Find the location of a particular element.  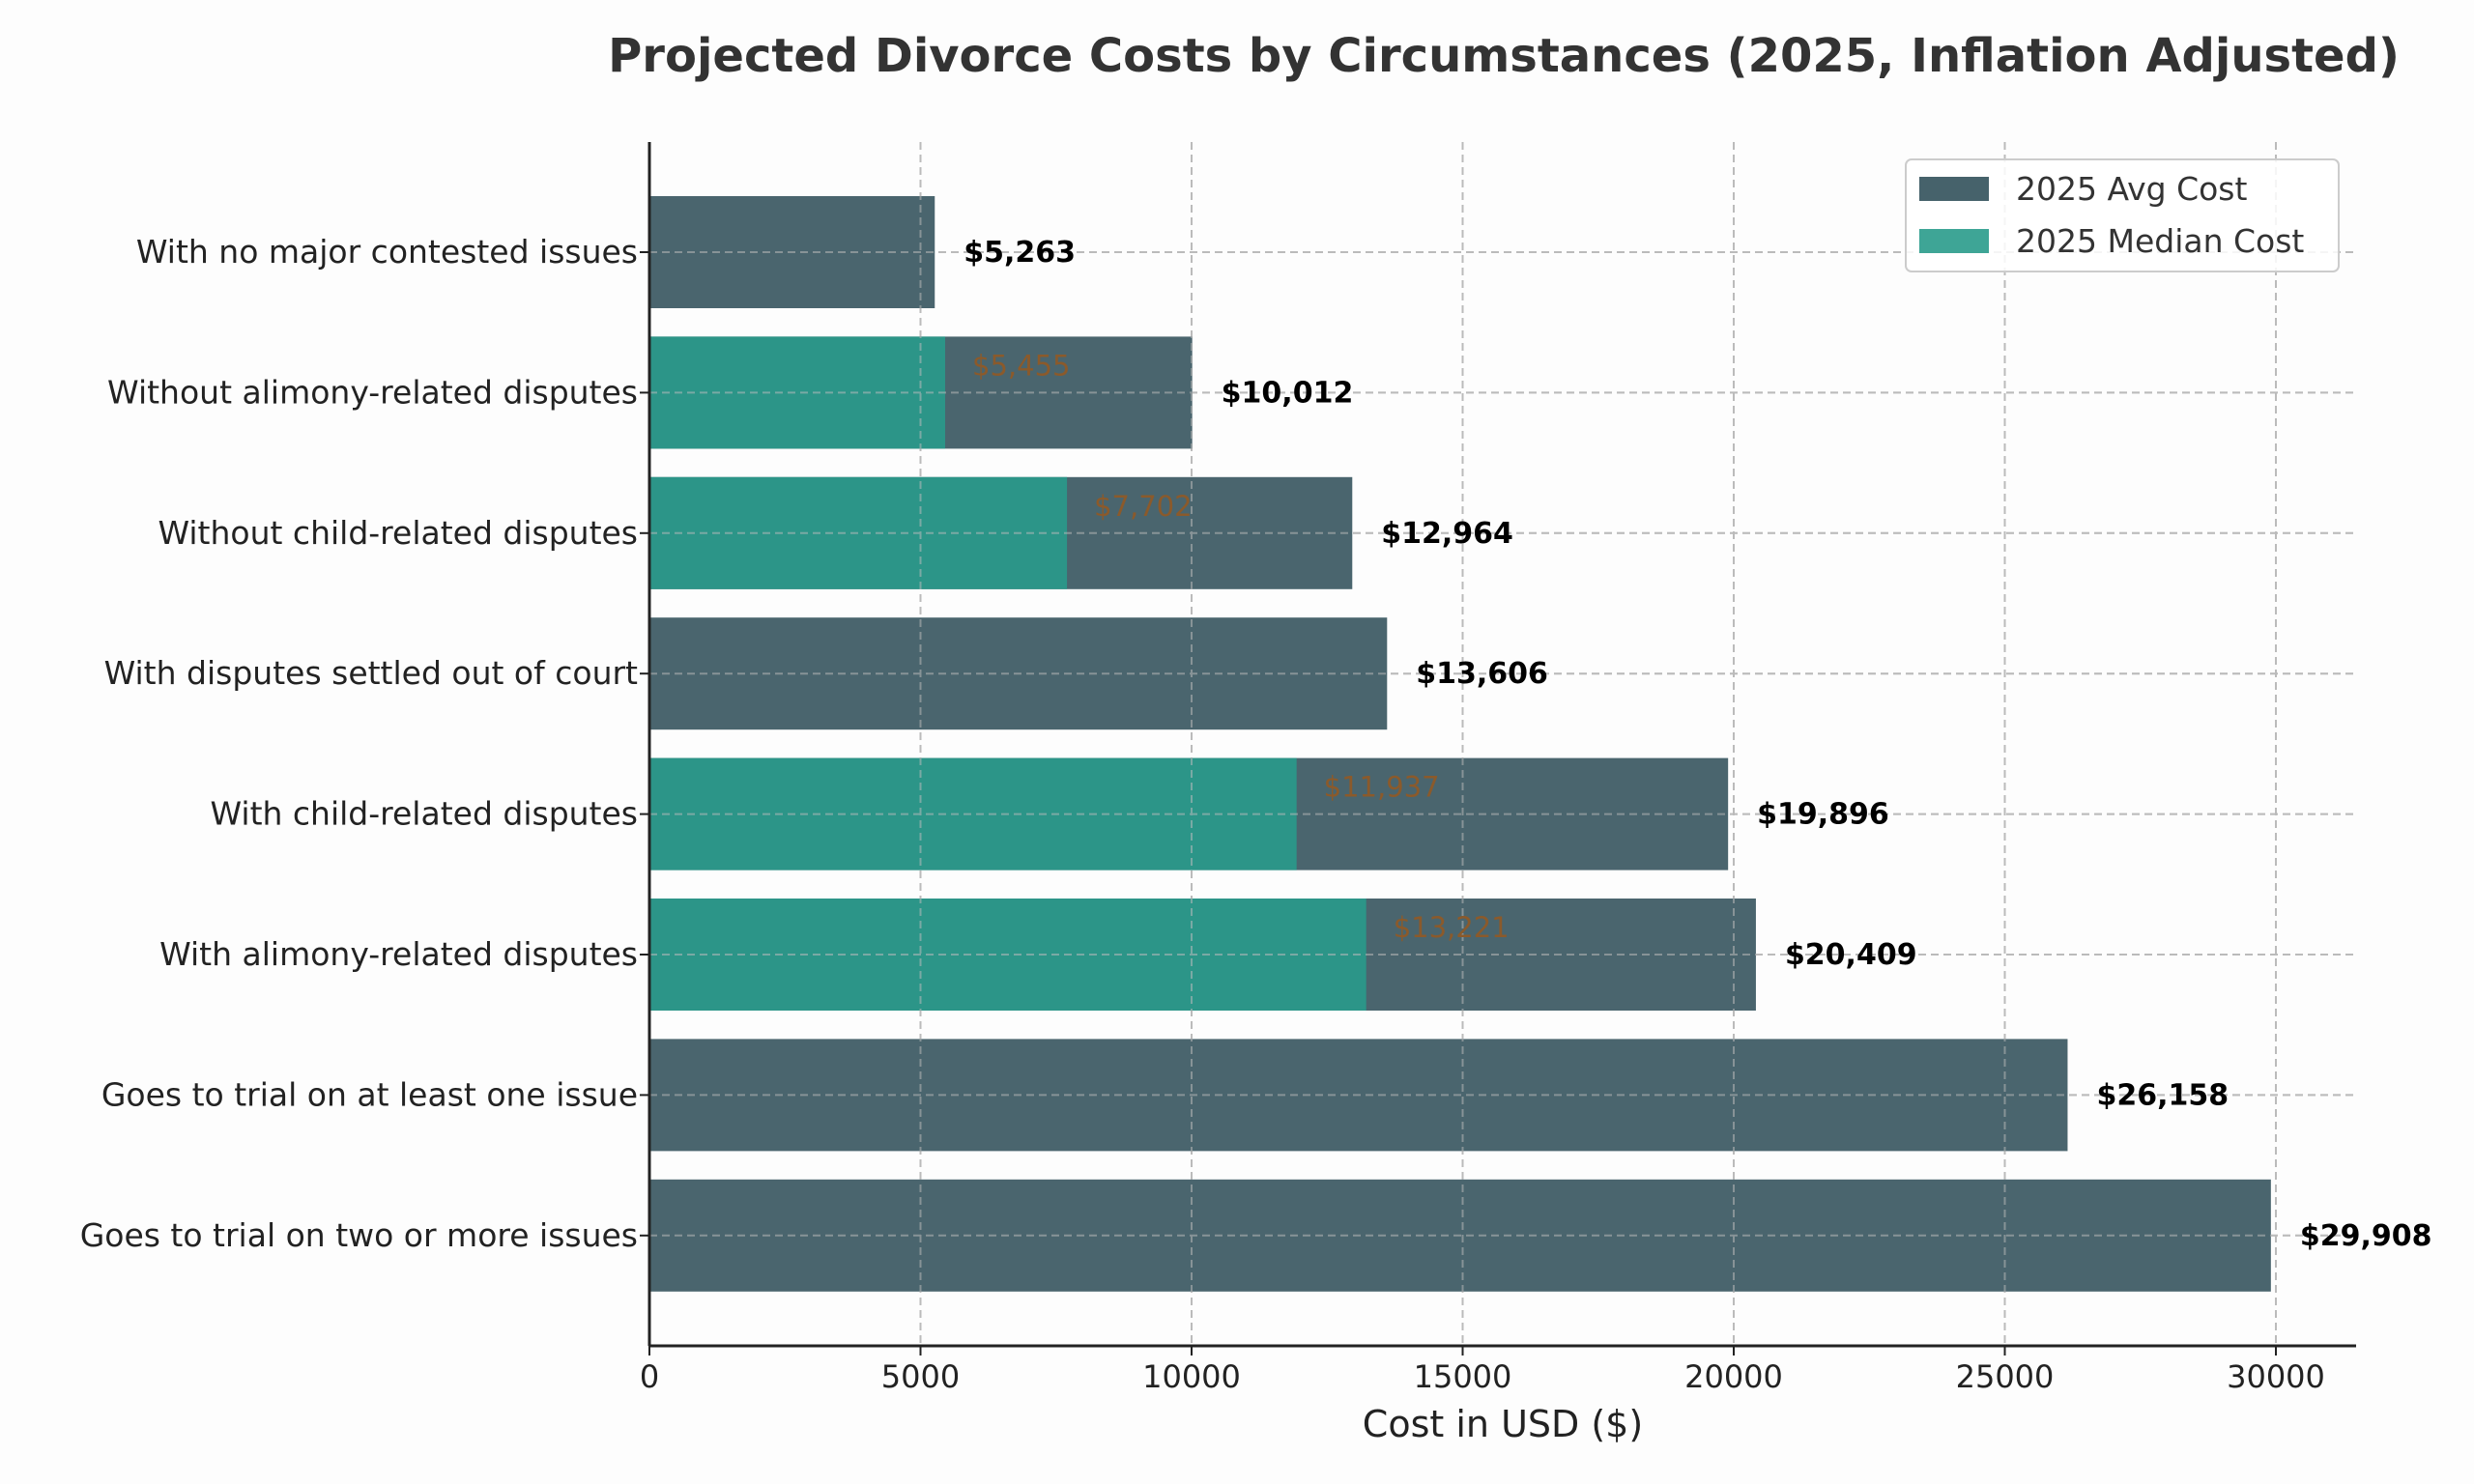

y-tick-label: Without alimony-related disputes is located at coordinates (373, 392).